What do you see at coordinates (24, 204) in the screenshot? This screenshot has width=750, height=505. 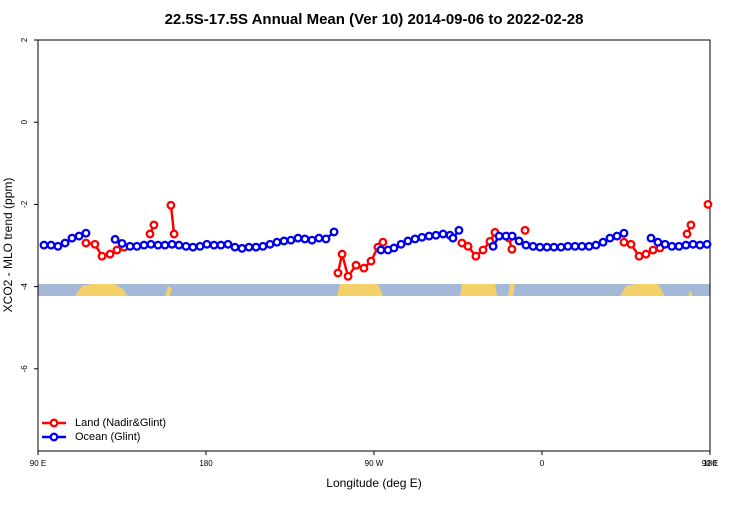 I see `y-tick-label: -2` at bounding box center [24, 204].